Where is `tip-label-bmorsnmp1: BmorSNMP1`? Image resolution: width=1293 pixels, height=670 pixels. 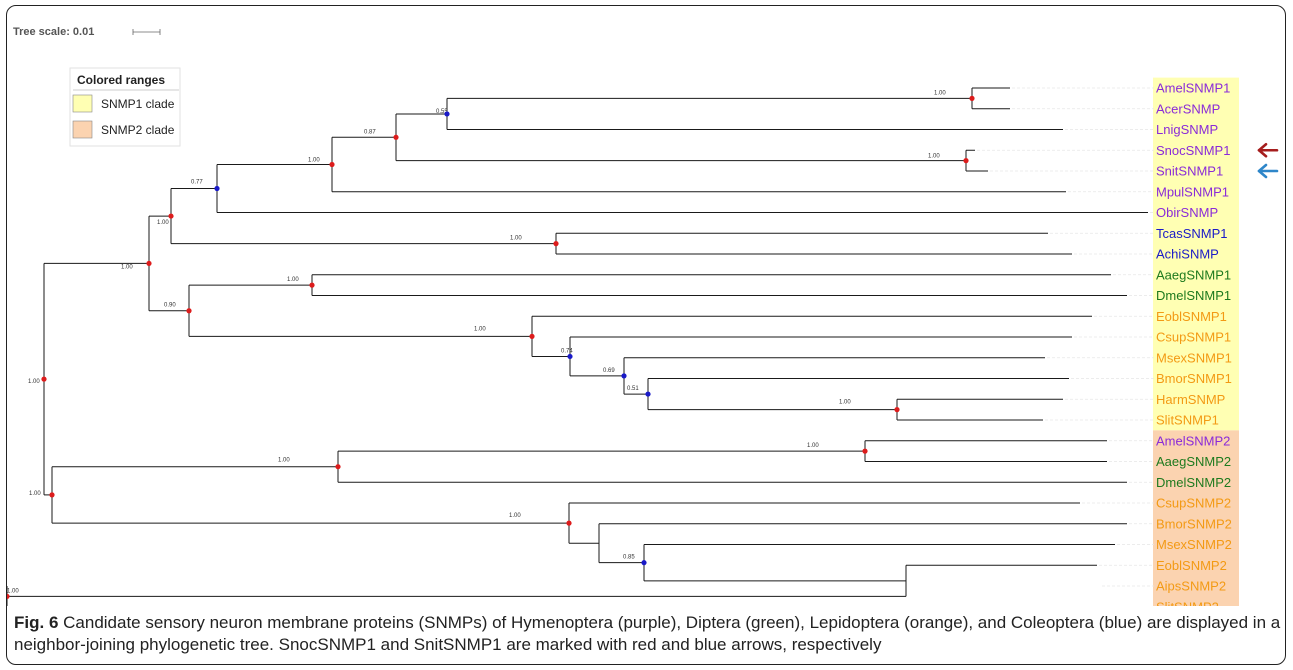 tip-label-bmorsnmp1: BmorSNMP1 is located at coordinates (1194, 378).